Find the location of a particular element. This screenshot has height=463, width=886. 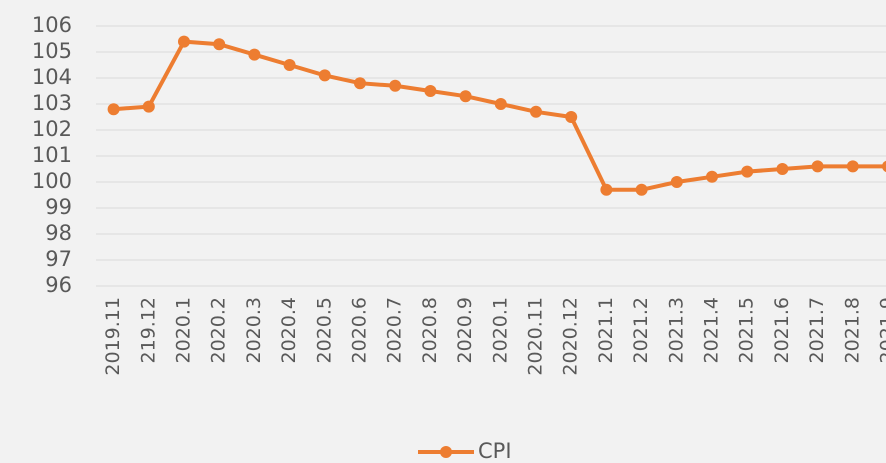

x-tick-label: 2020.9 is located at coordinates (465, 330).